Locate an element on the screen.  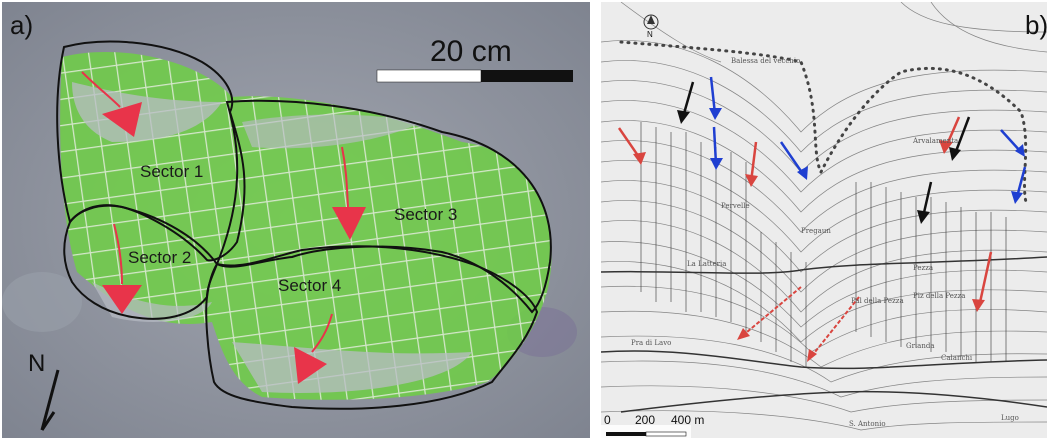
map-place-label: S. Antonio is located at coordinates (867, 424).